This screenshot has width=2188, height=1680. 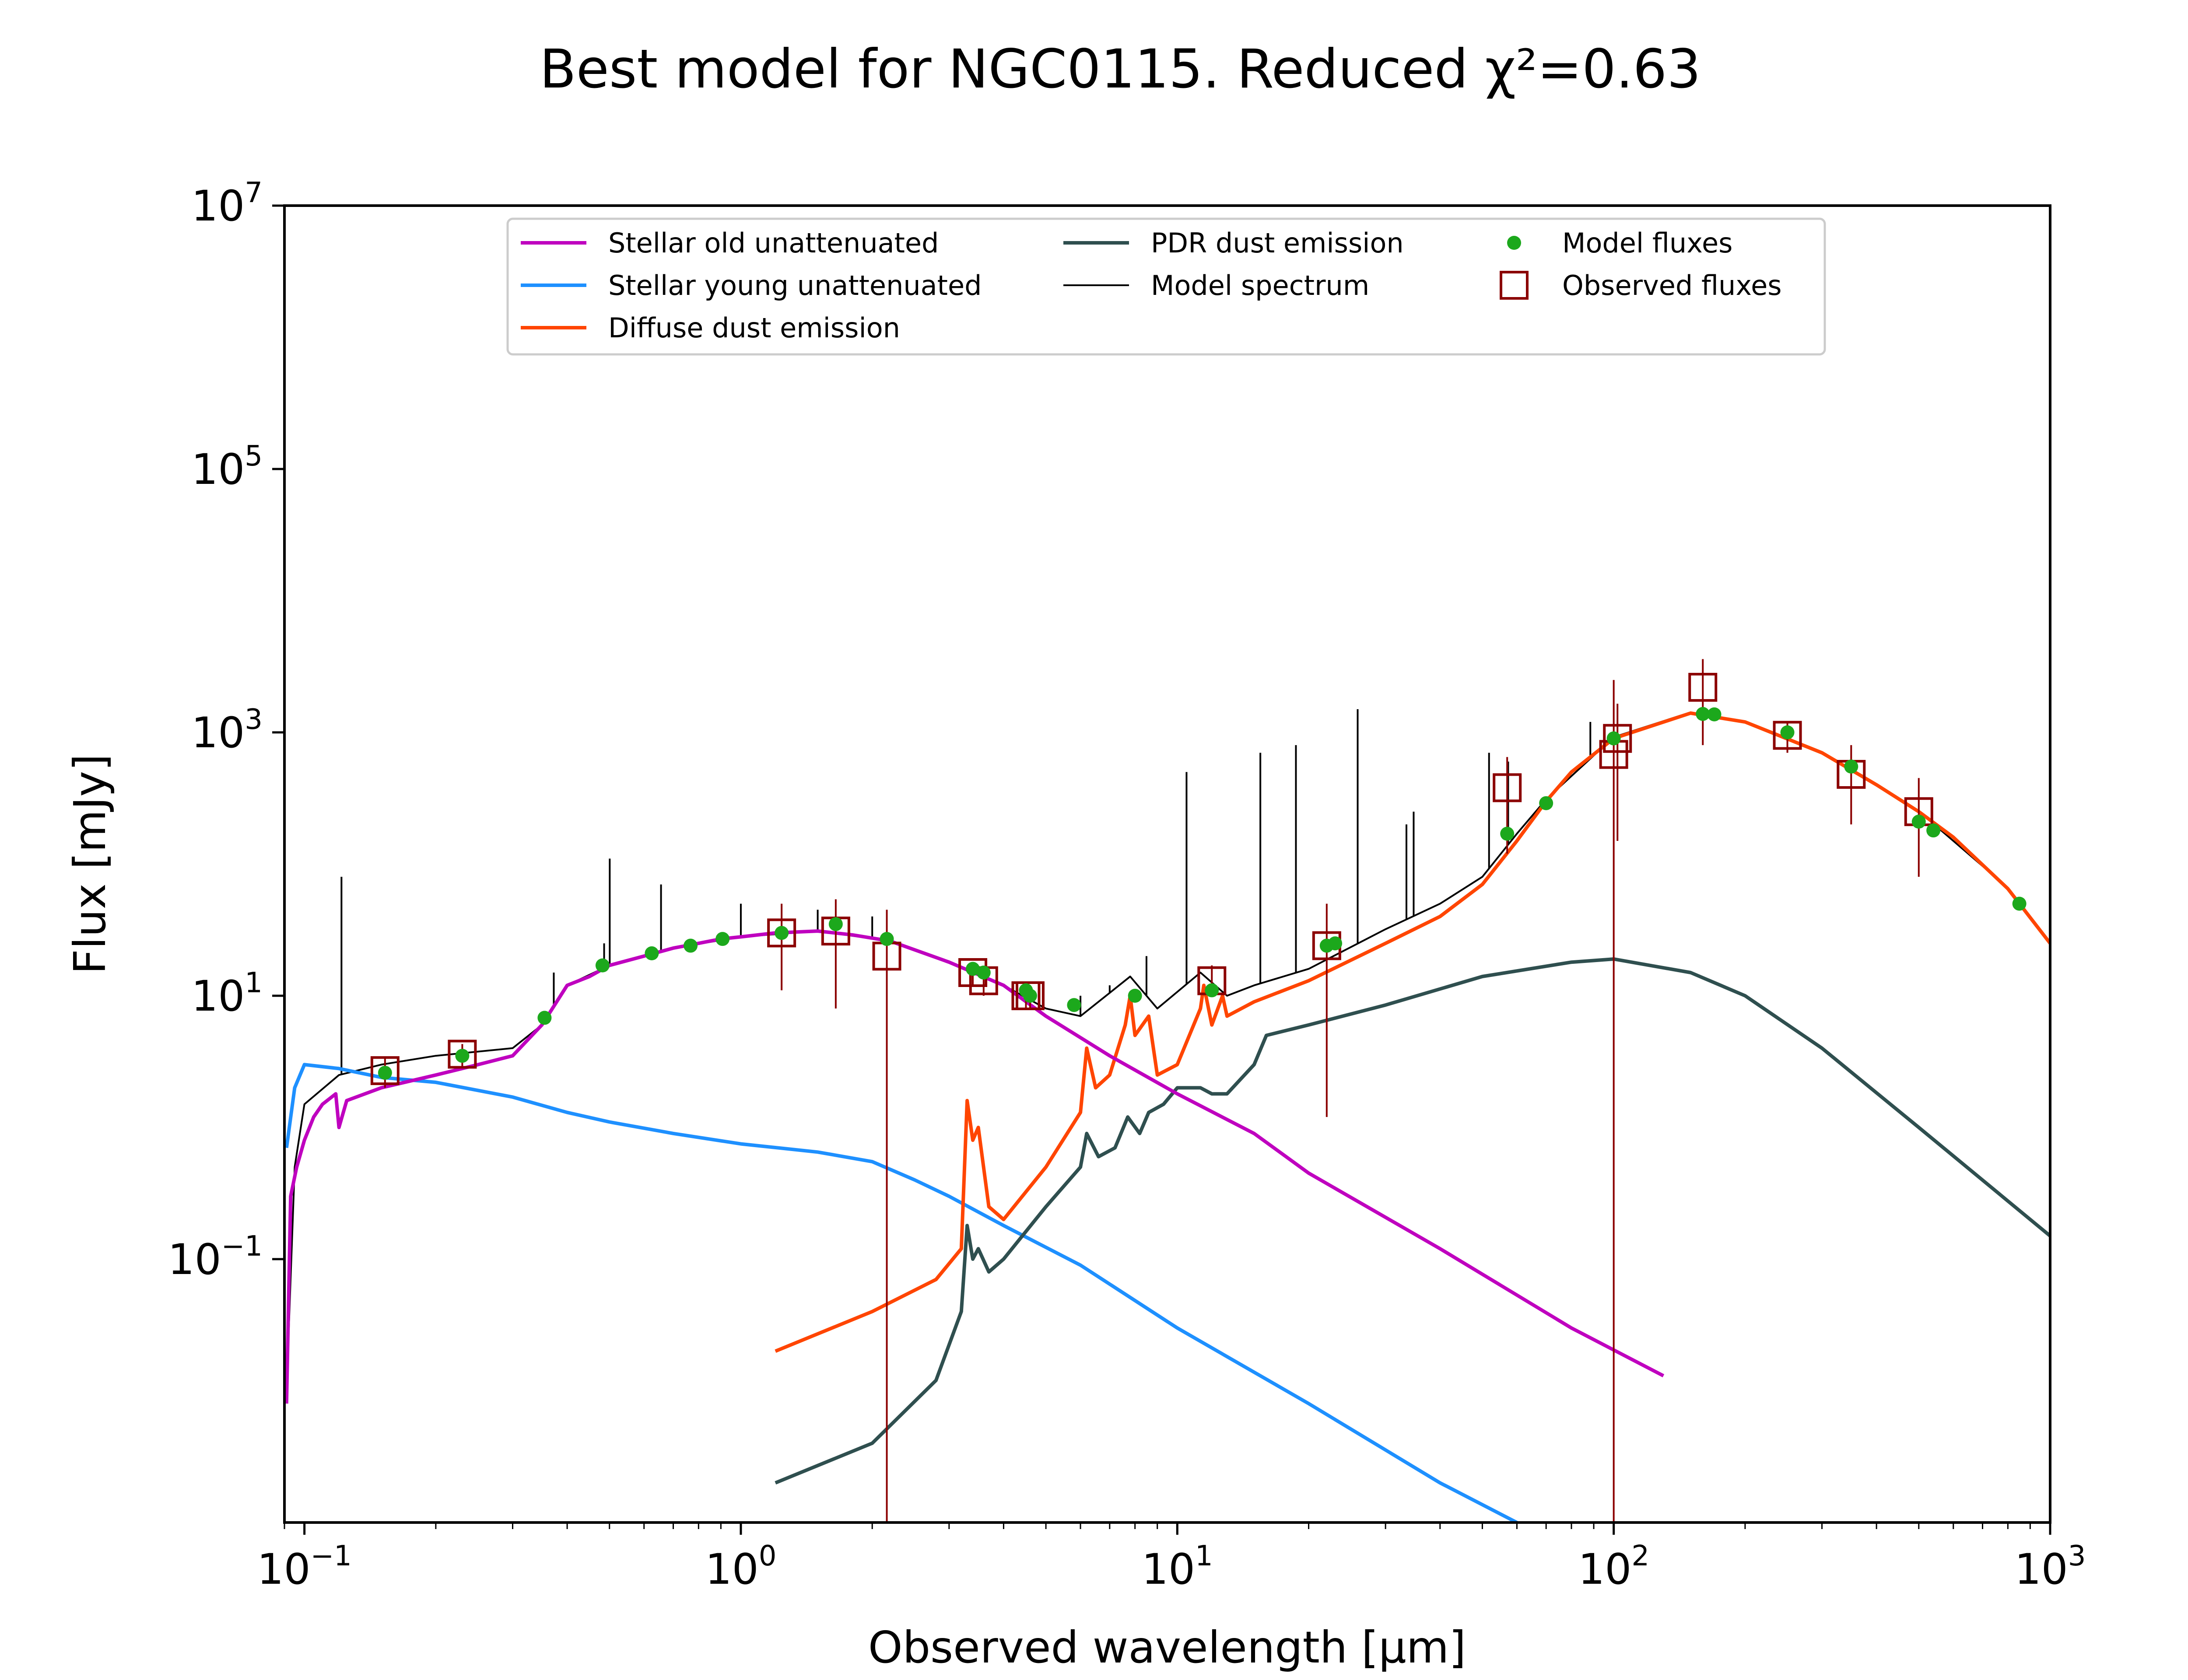 I want to click on x-axis: 10⁻¹ 10⁰ 10¹ 10² 10³, so click(x=1171, y=1558).